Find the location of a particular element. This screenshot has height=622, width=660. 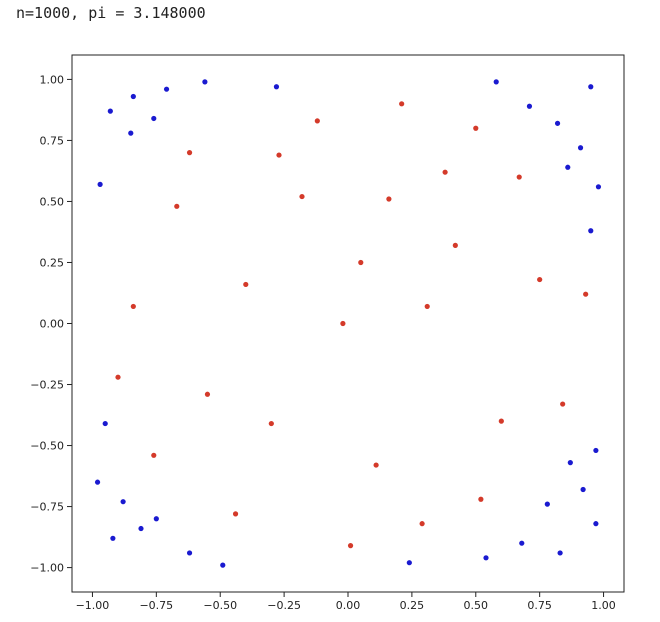

x-axis-ticks: −1.00 −0.75 −0.50 −0.25 0.00 0.25 0.50 0.75 1.00 is located at coordinates (346, 602).